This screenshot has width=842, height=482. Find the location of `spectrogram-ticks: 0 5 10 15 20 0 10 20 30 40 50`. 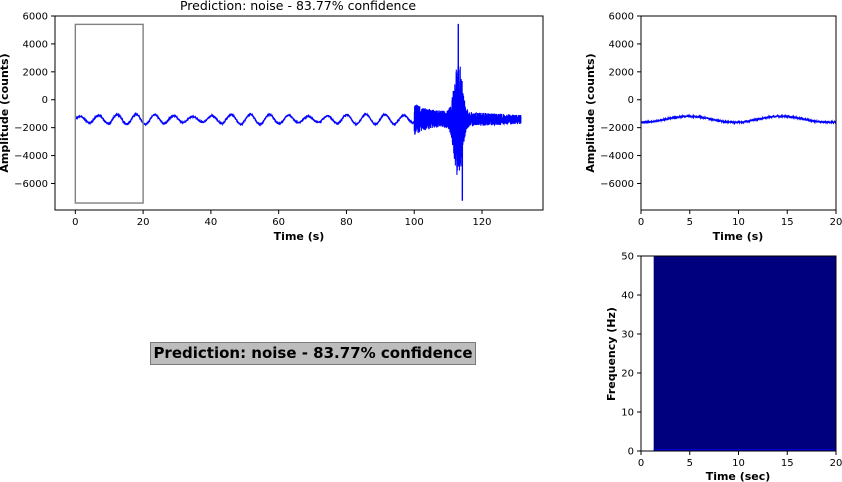

spectrogram-ticks: 0 5 10 15 20 0 10 20 30 40 50 is located at coordinates (731, 361).